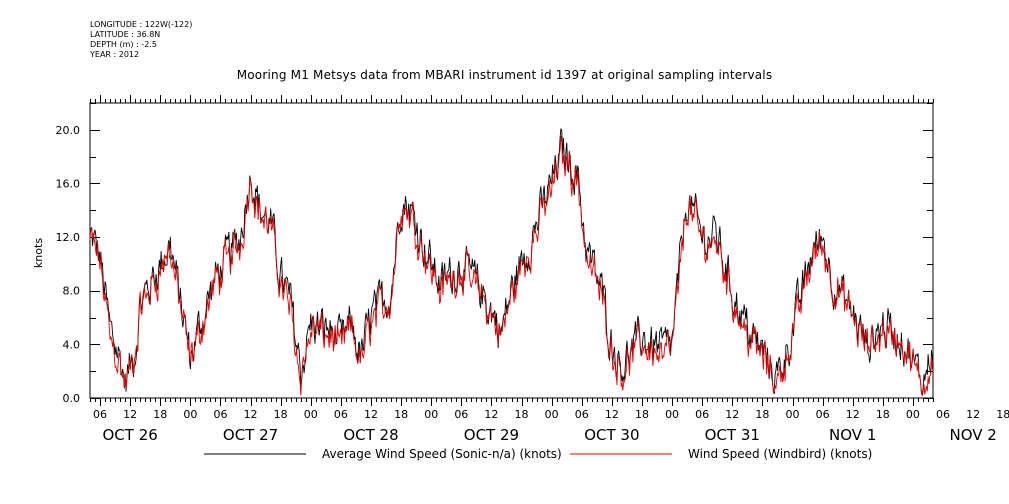  What do you see at coordinates (68, 130) in the screenshot?
I see `y-tick-label: 20.0` at bounding box center [68, 130].